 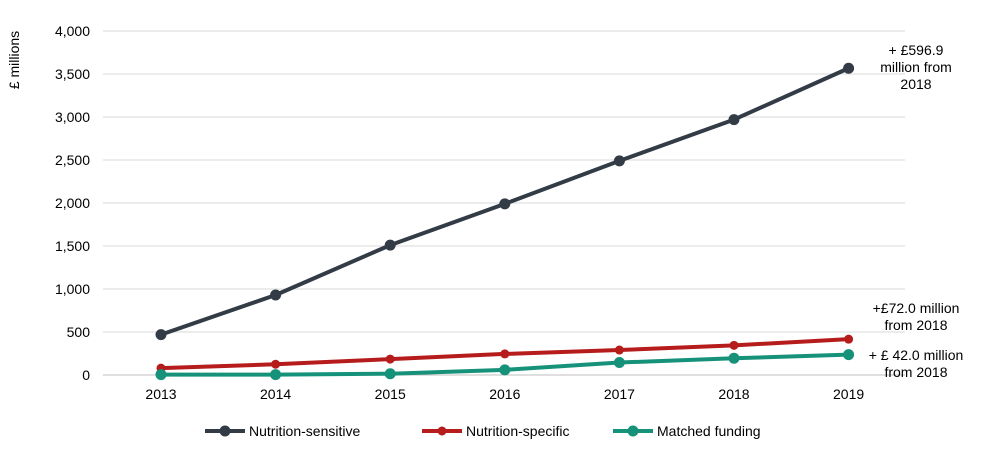 I want to click on y-tick-label: 2,000, so click(x=72, y=203).